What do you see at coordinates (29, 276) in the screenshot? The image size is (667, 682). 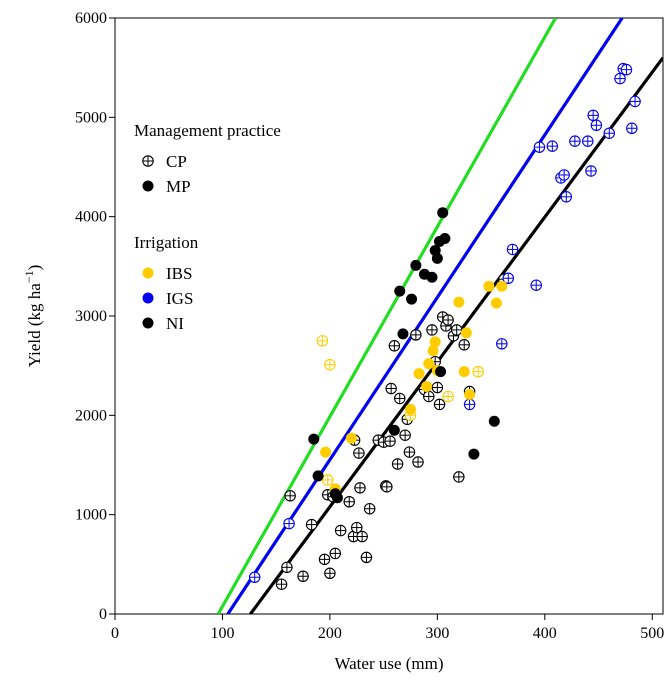 I see `y-axis-label-sup: −1` at bounding box center [29, 276].